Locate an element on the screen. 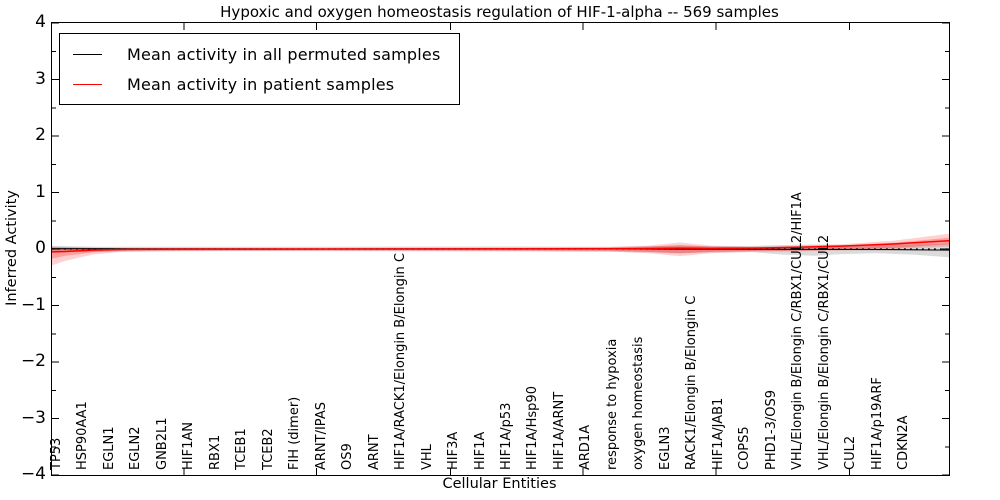  category-label: ARD1A is located at coordinates (586, 447).